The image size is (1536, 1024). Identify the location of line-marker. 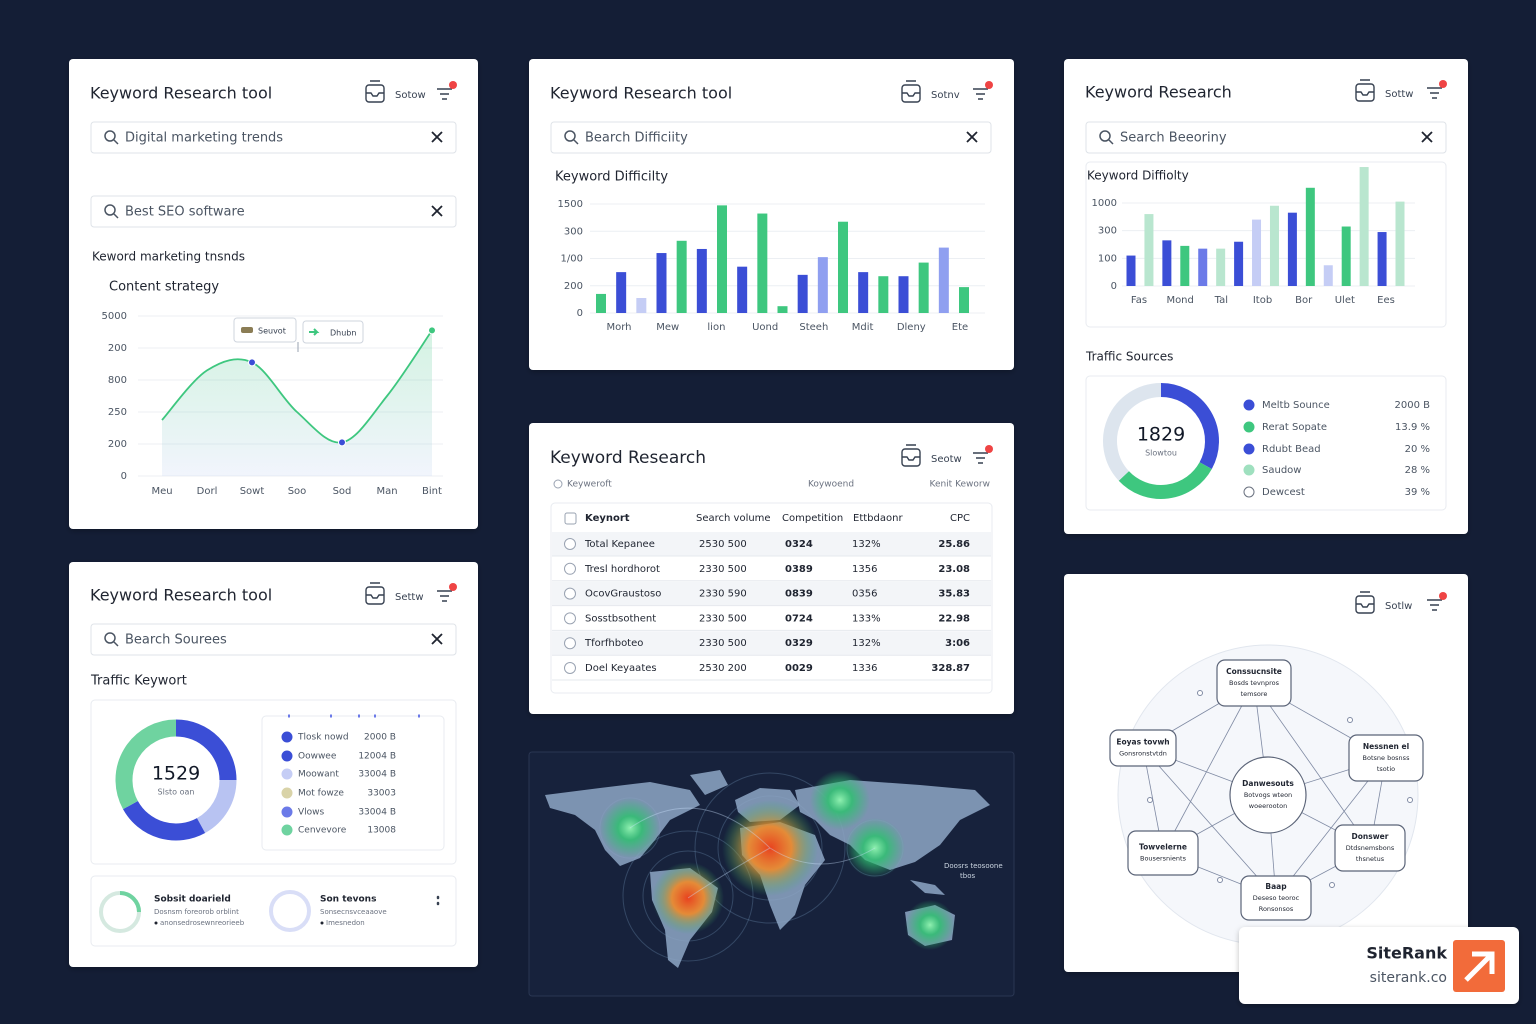
(252, 362).